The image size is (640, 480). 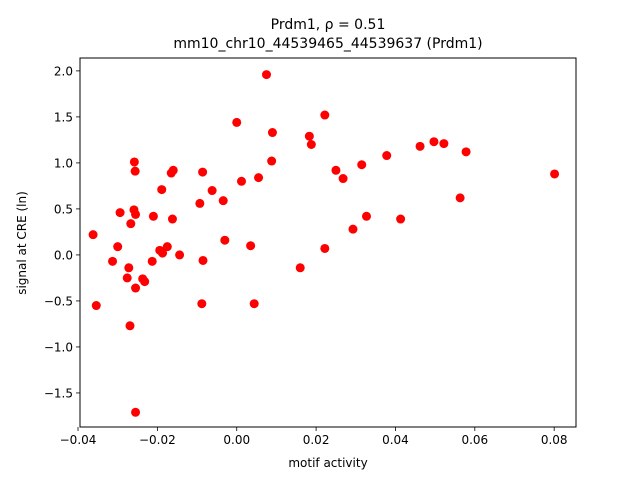 I want to click on y-tick-label: −1.0, so click(x=58, y=347).